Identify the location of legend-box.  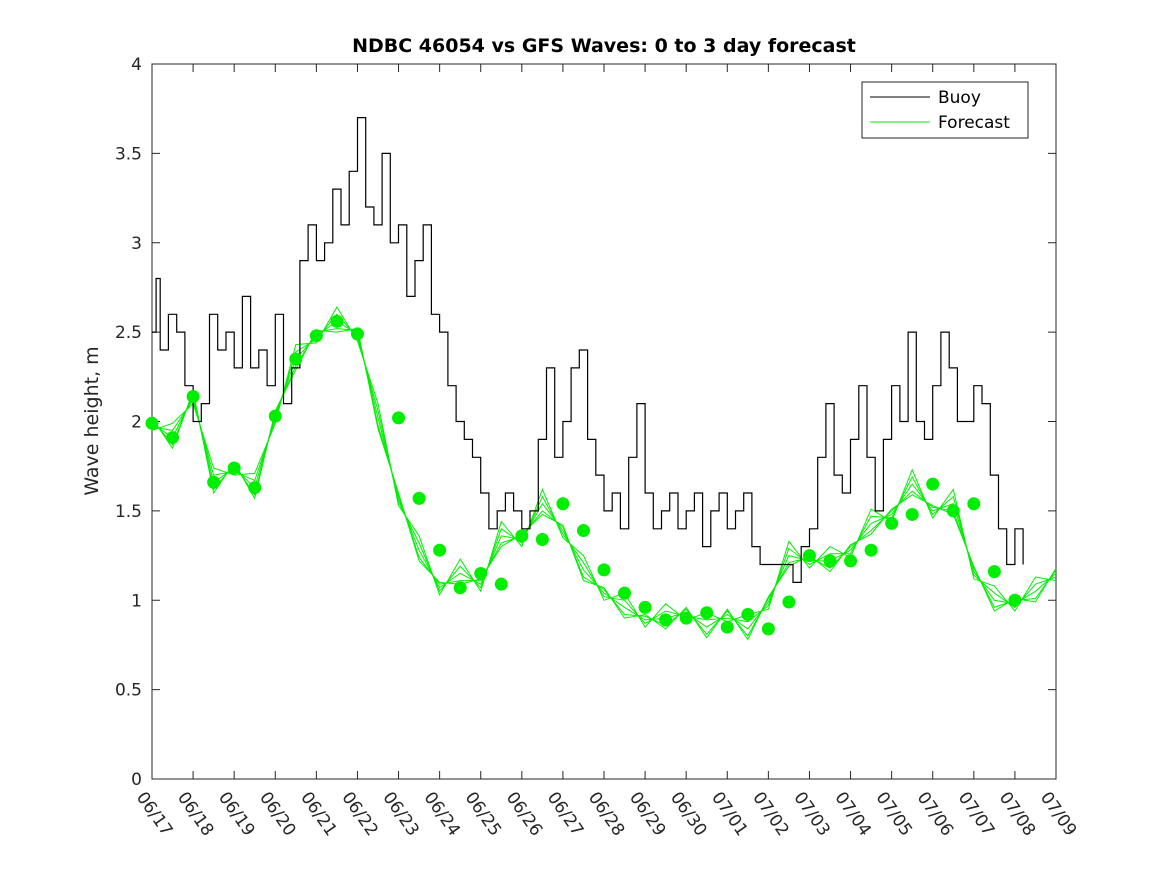
(945, 110).